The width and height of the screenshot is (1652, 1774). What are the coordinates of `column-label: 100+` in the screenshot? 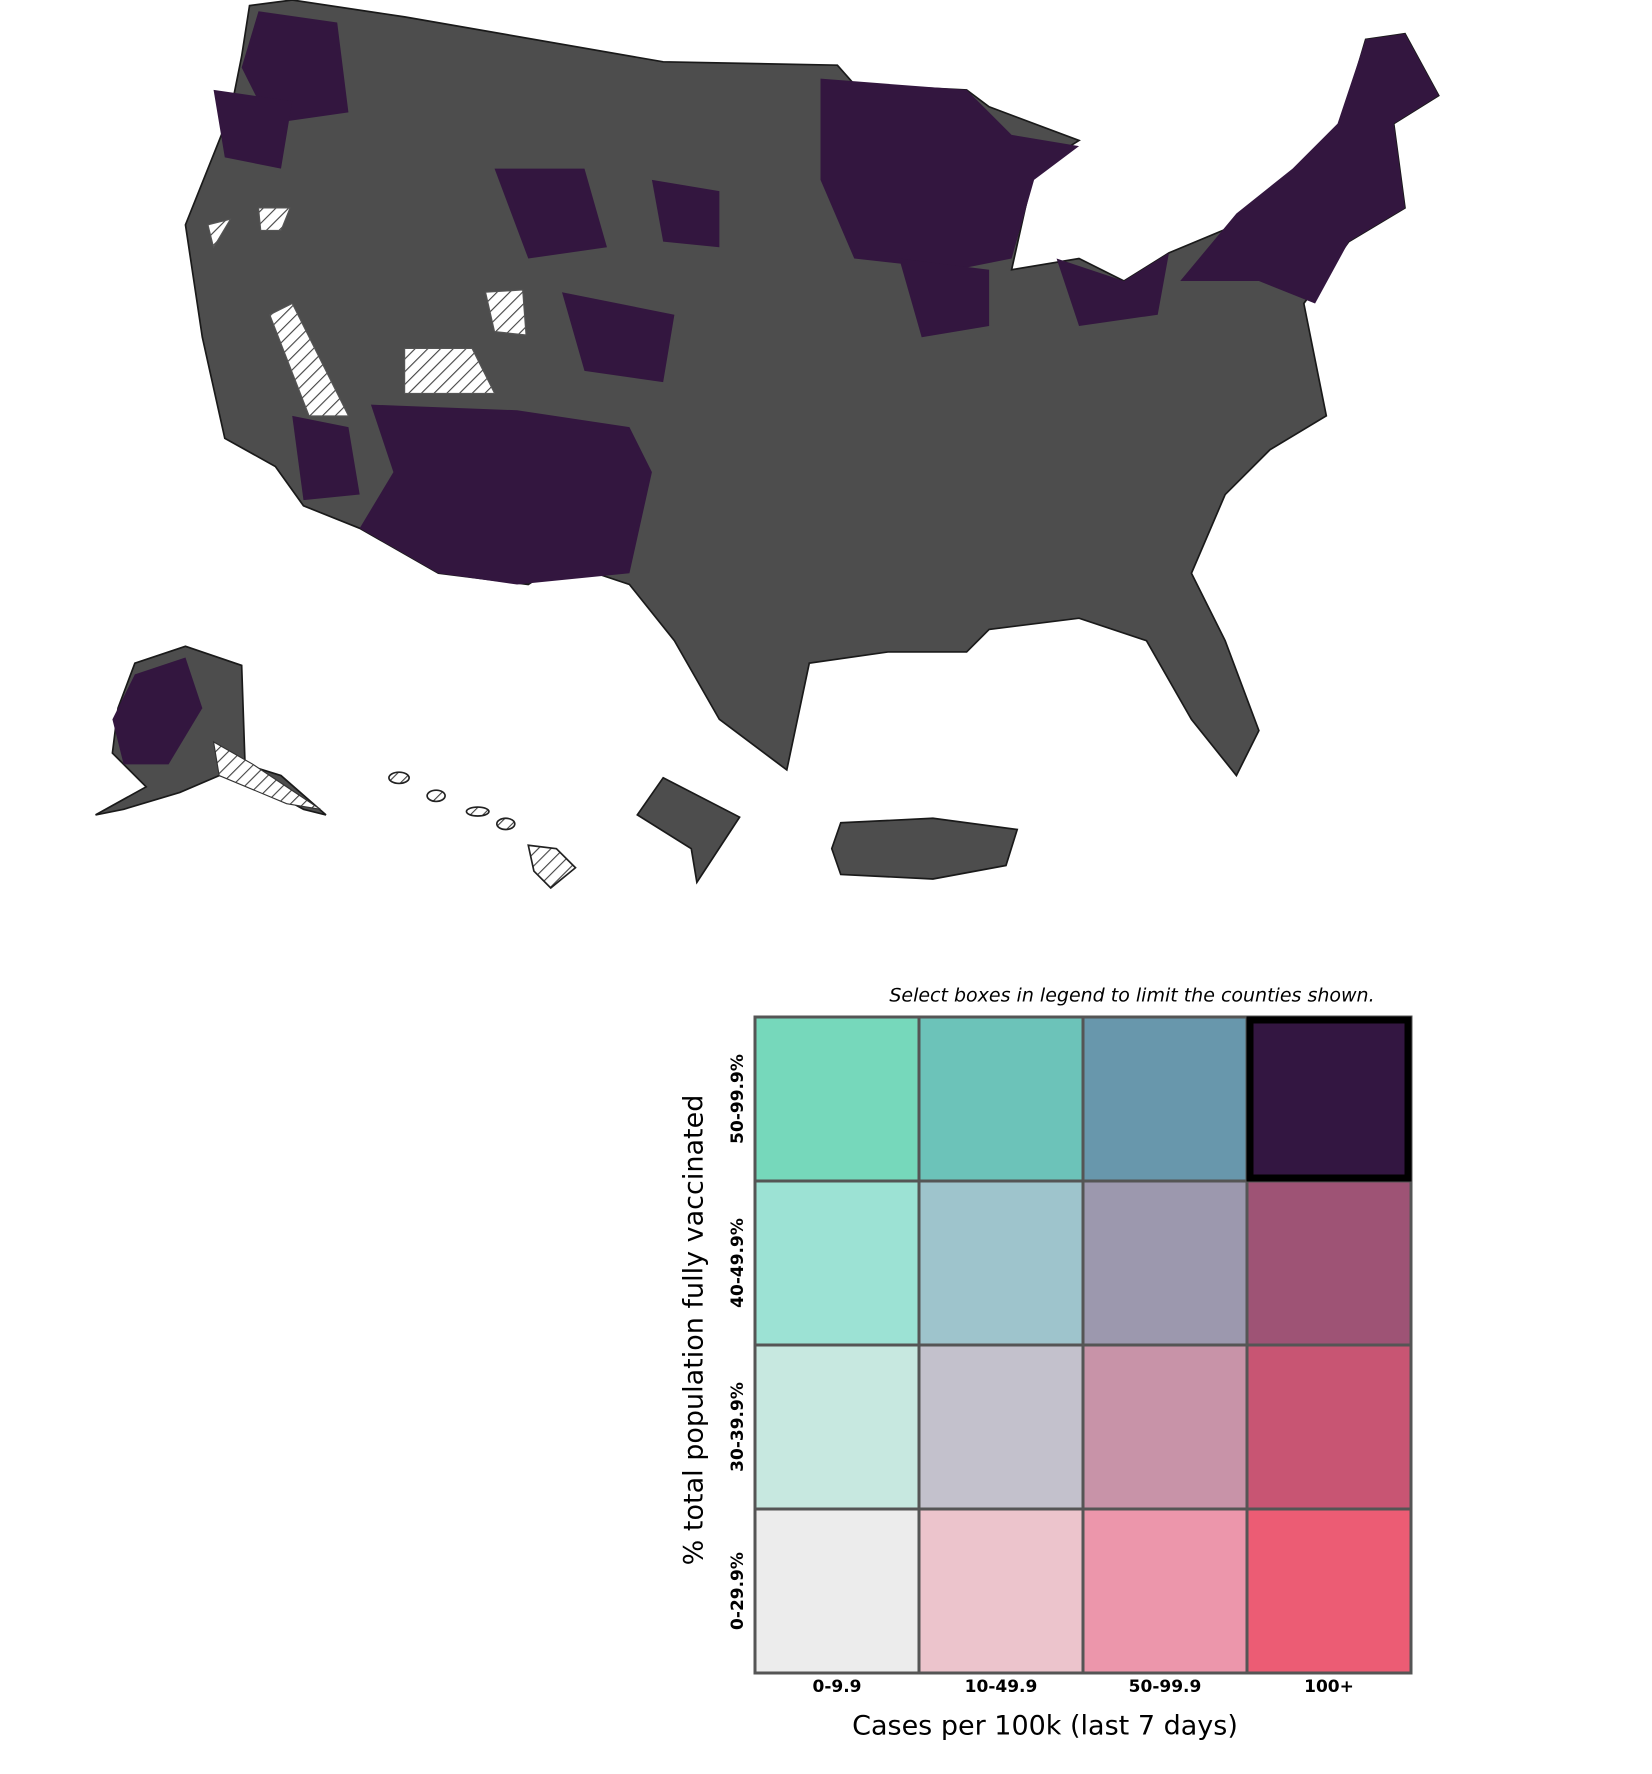 It's located at (1329, 1687).